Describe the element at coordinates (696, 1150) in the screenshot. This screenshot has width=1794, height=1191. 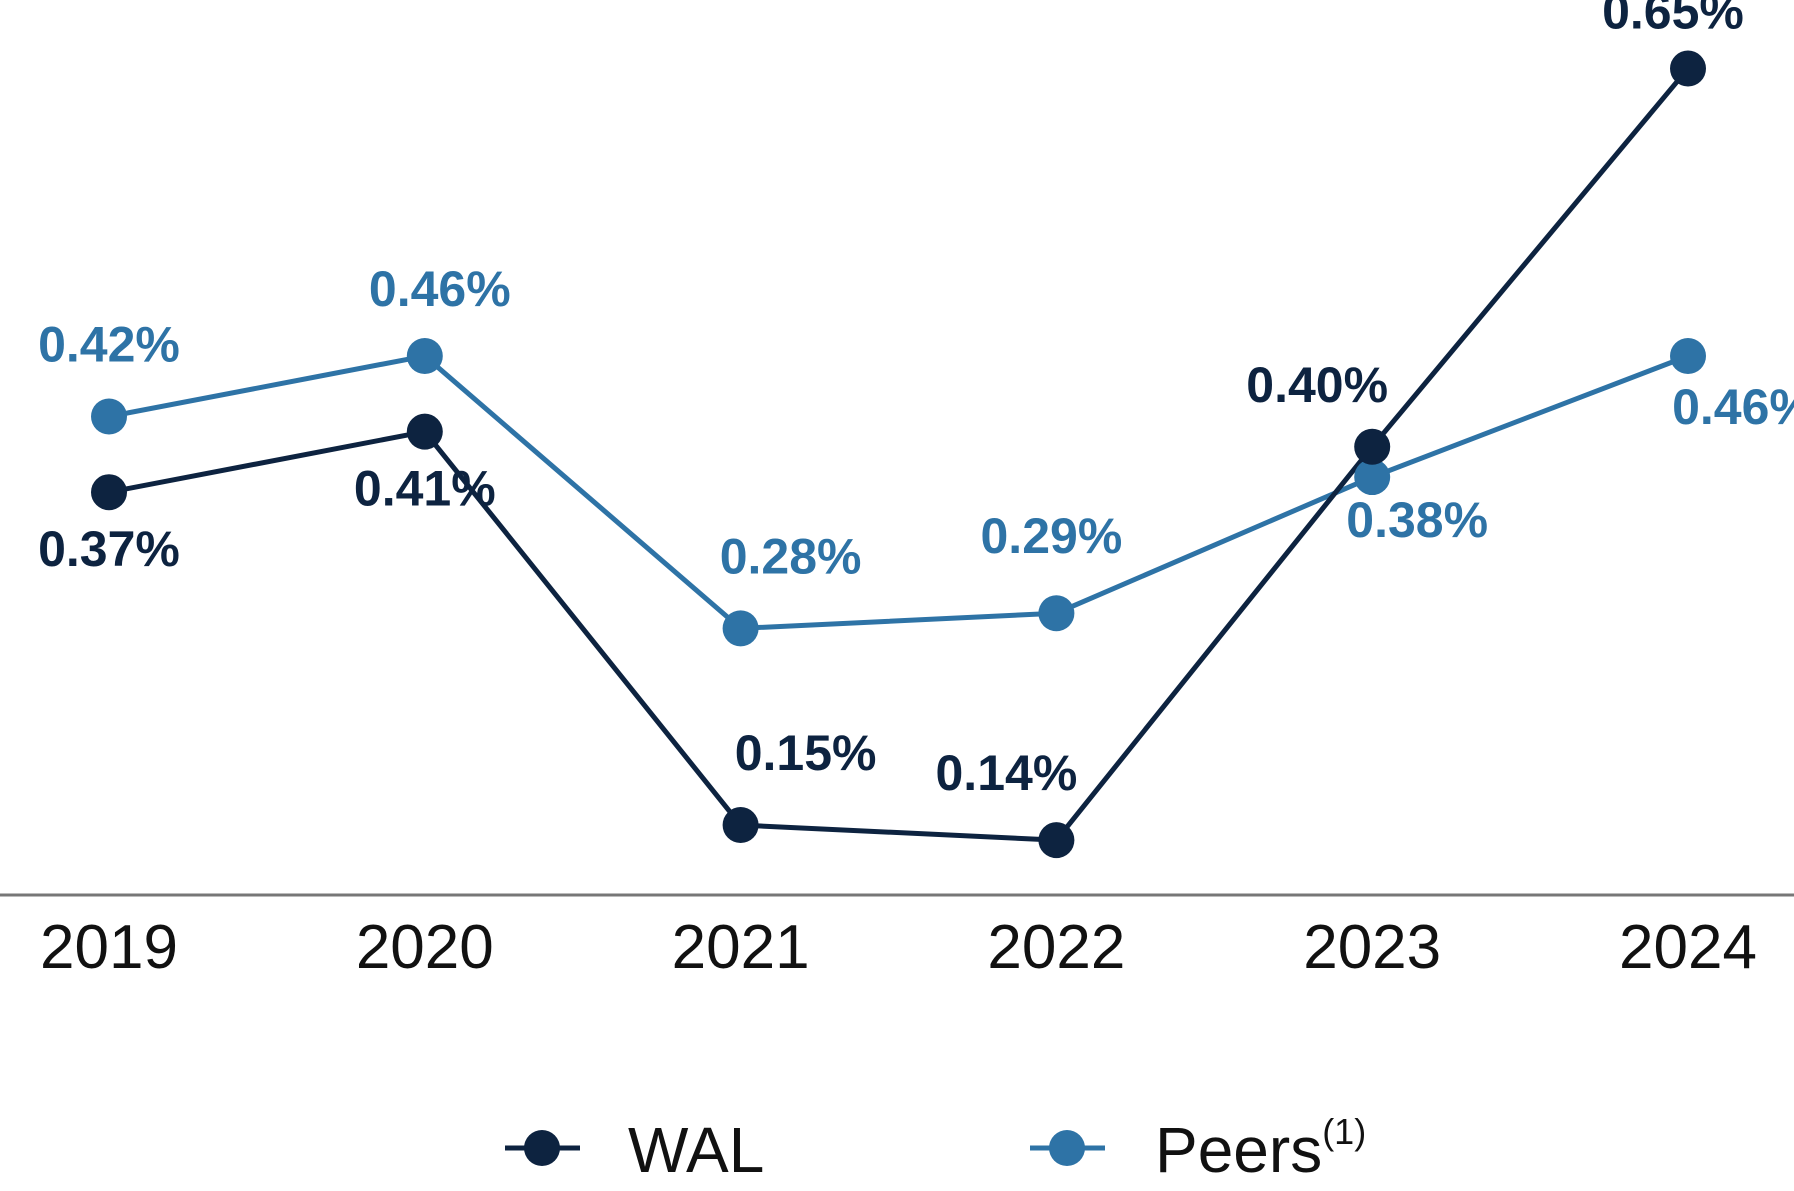
I see `legend-wal-label: WAL` at that location.